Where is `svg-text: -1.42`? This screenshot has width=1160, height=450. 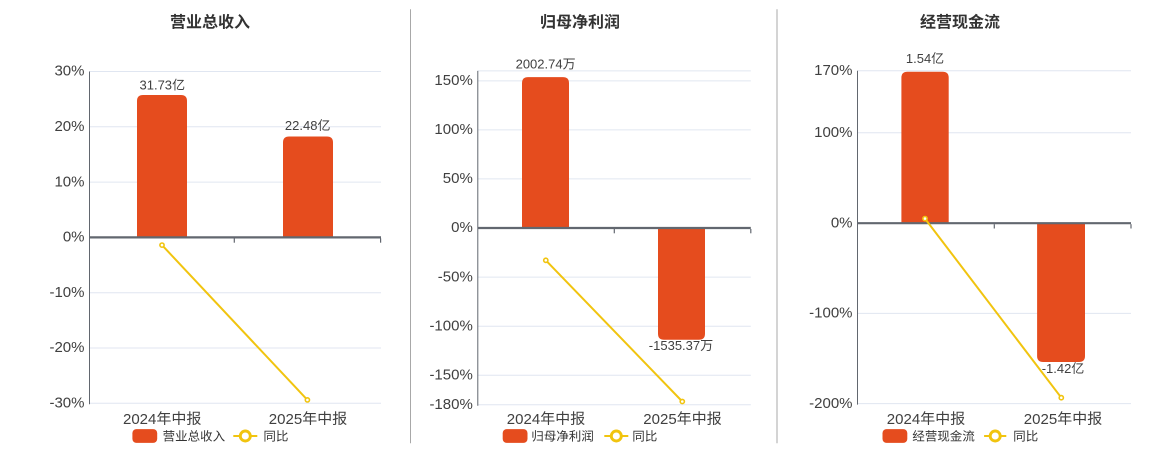 svg-text: -1.42 is located at coordinates (1057, 368).